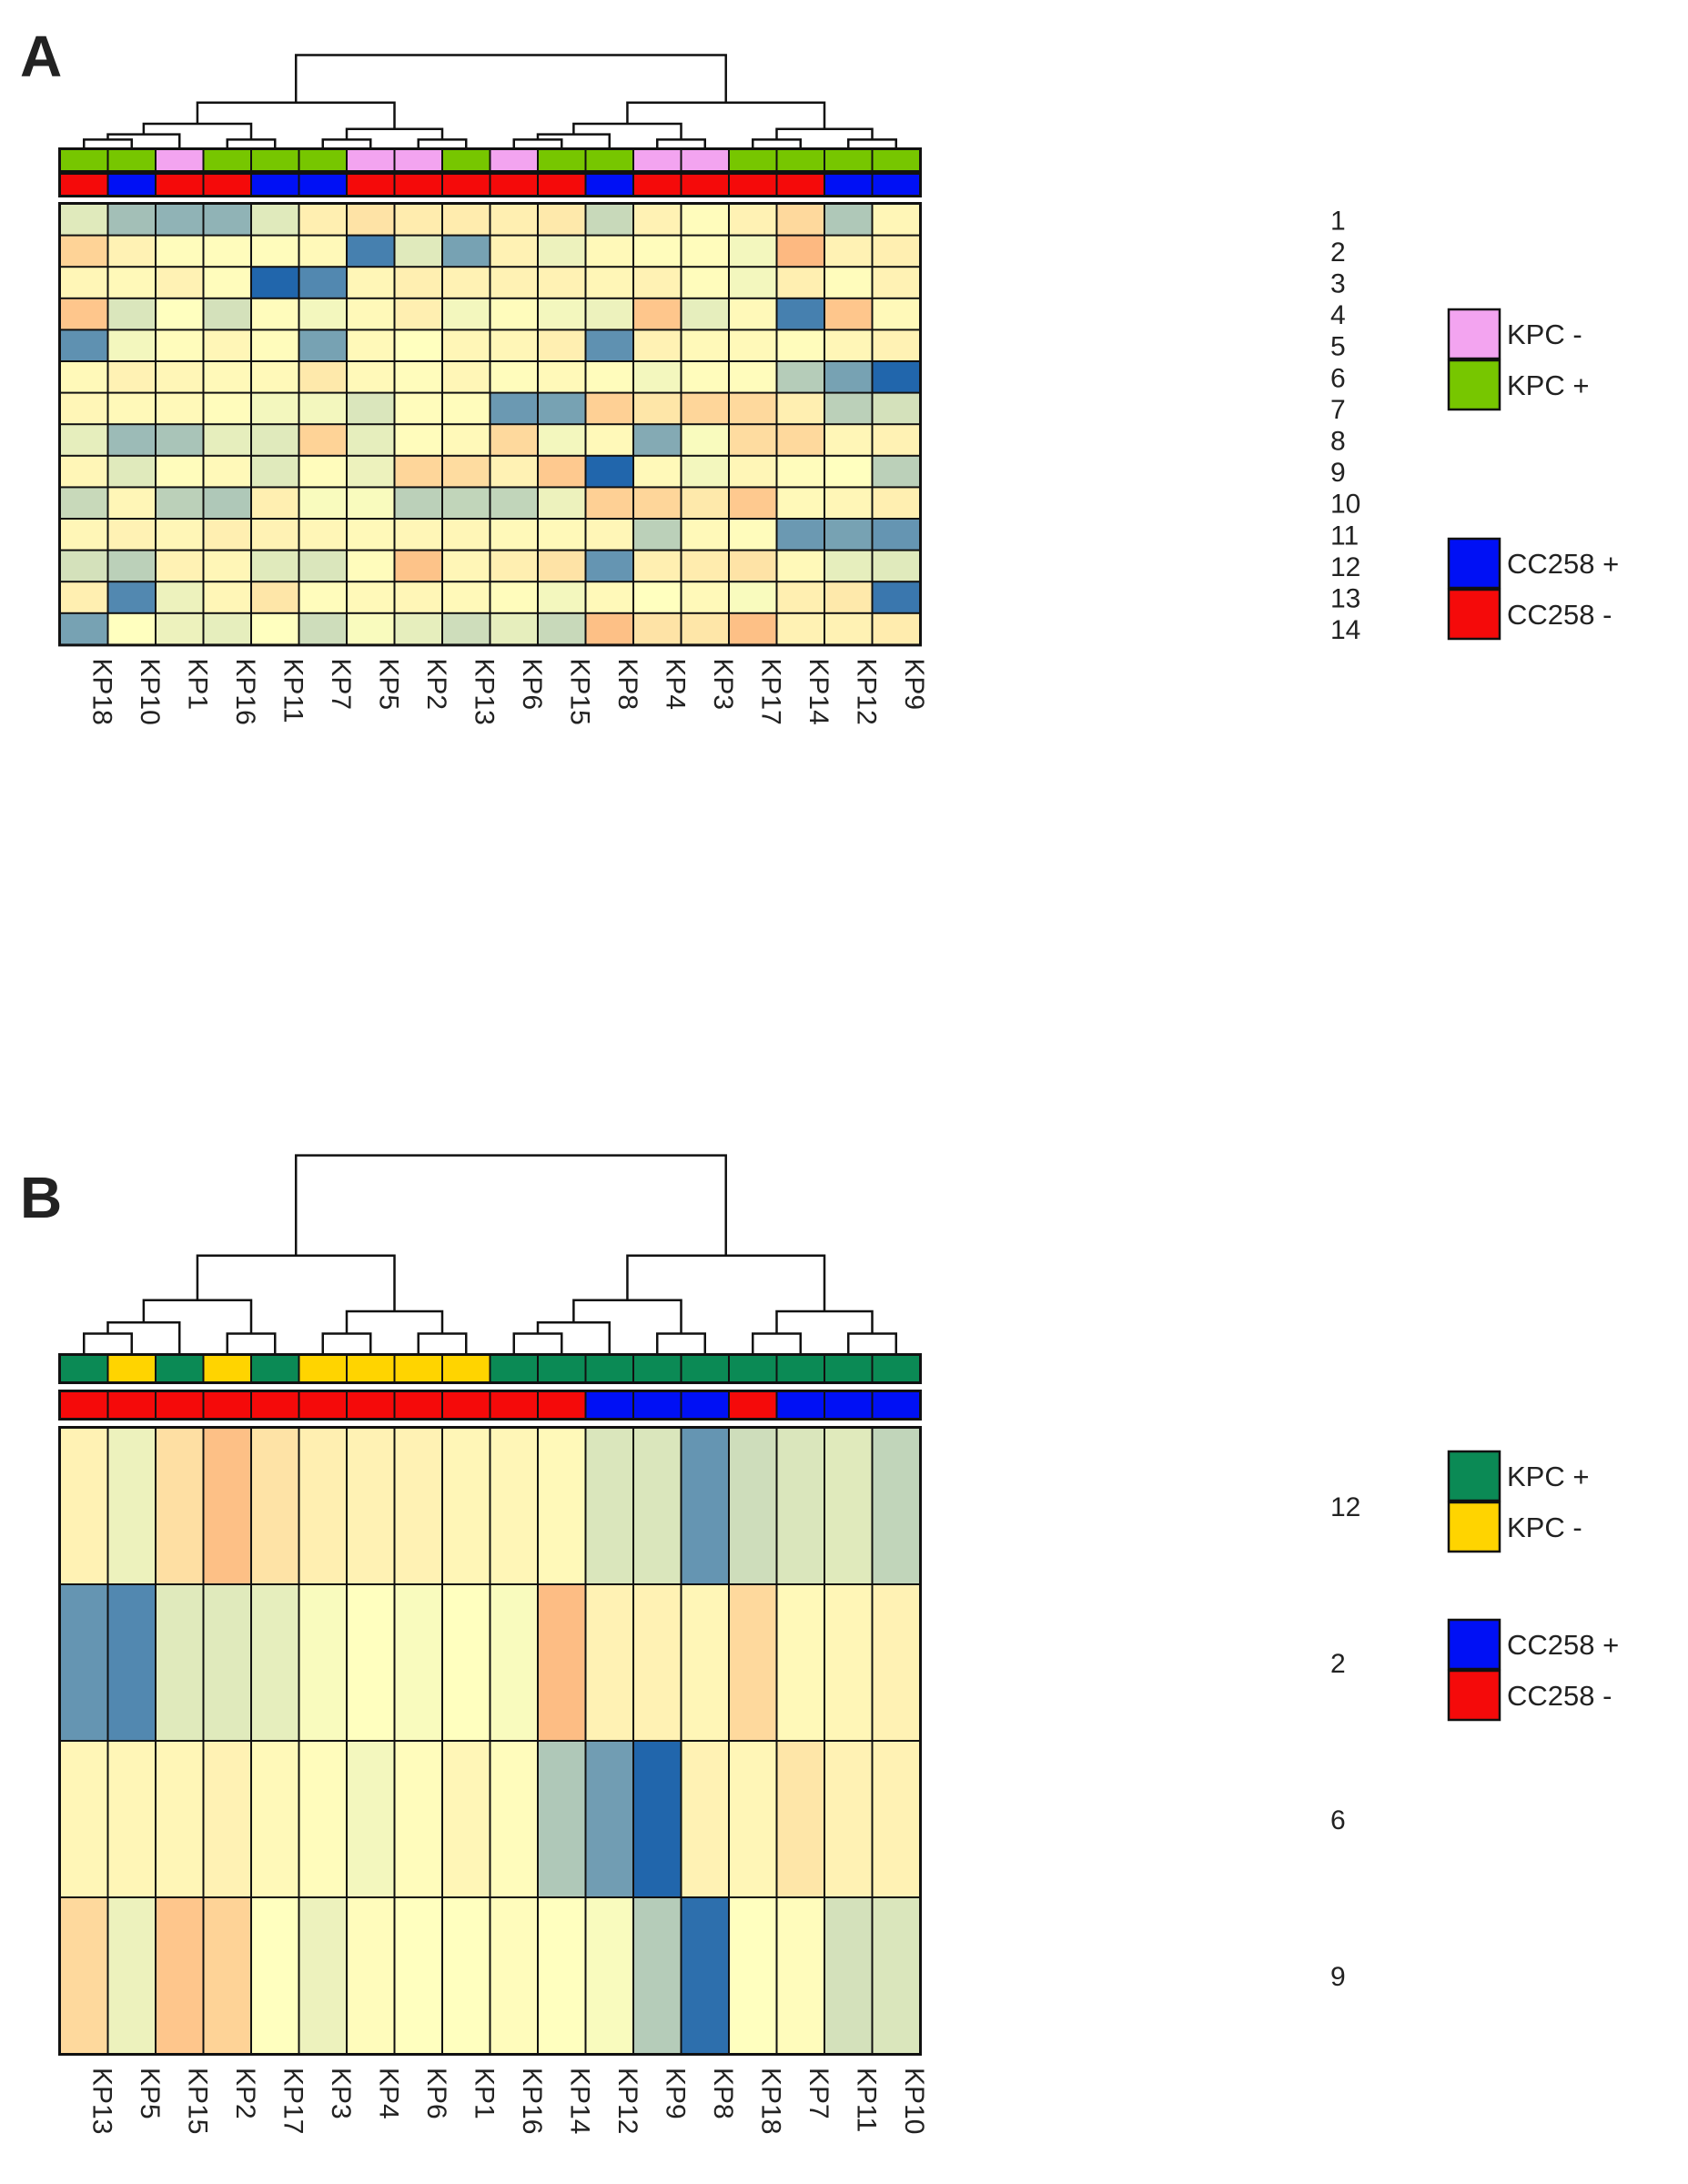 The height and width of the screenshot is (2184, 1688). Describe the element at coordinates (150, 2094) in the screenshot. I see `column-label: KP5` at that location.